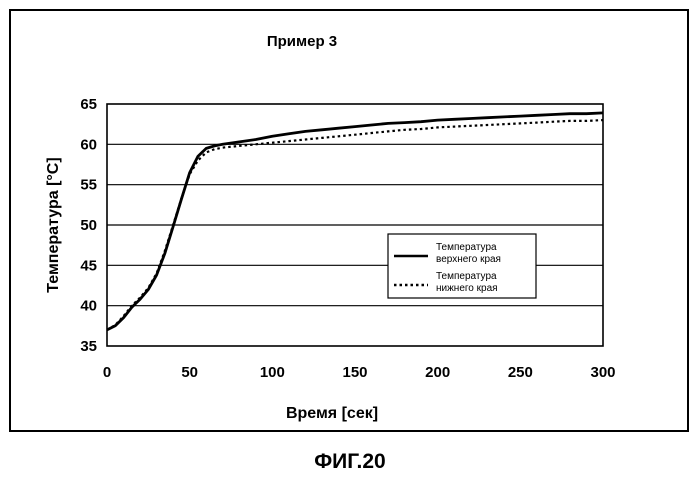 Image resolution: width=700 pixels, height=478 pixels. What do you see at coordinates (88, 185) in the screenshot?
I see `y-tick-label-55: 55` at bounding box center [88, 185].